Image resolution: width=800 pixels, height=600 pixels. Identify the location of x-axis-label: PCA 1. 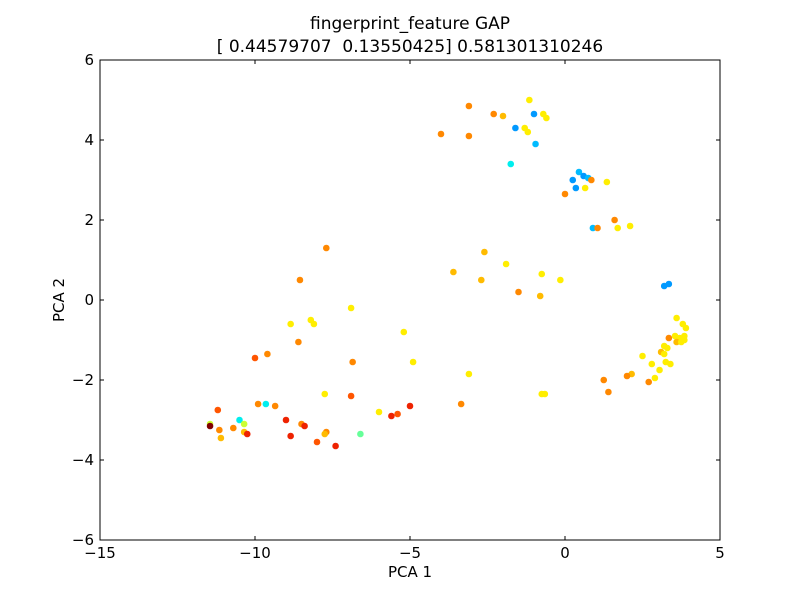
(410, 572).